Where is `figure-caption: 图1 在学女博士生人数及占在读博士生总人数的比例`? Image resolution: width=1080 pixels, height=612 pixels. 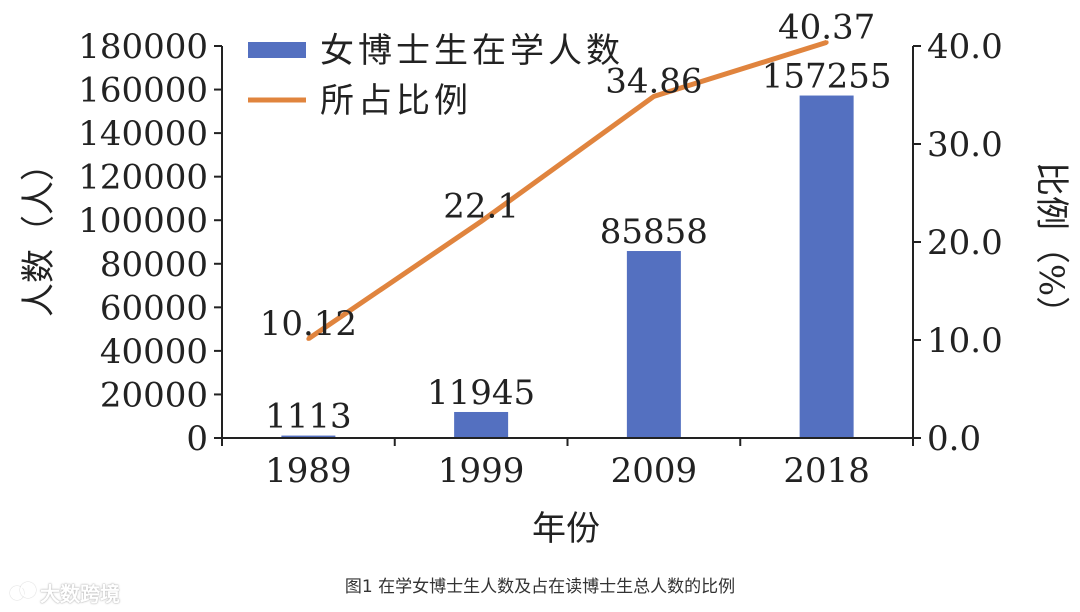
figure-caption: 图1 在学女博士生人数及占在读博士生总人数的比例 is located at coordinates (540, 587).